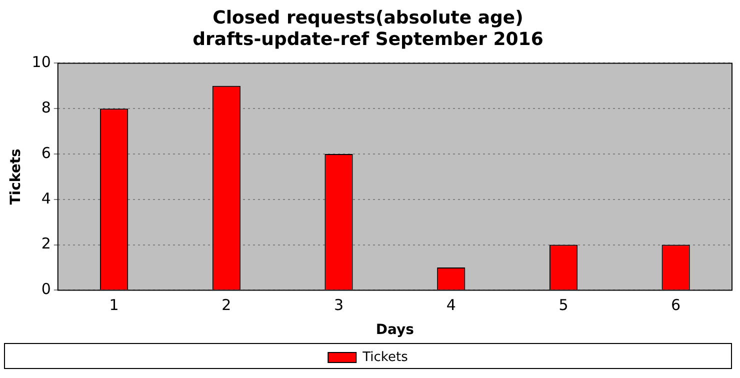  I want to click on chart-title: Closed requests(absolute age), so click(368, 17).